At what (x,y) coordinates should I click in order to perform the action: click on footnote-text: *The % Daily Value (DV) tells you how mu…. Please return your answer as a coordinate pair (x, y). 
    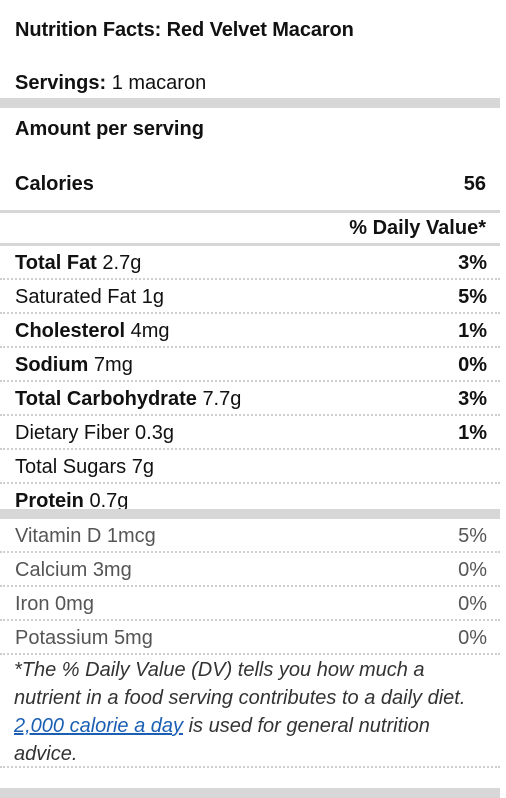
    Looking at the image, I should click on (240, 684).